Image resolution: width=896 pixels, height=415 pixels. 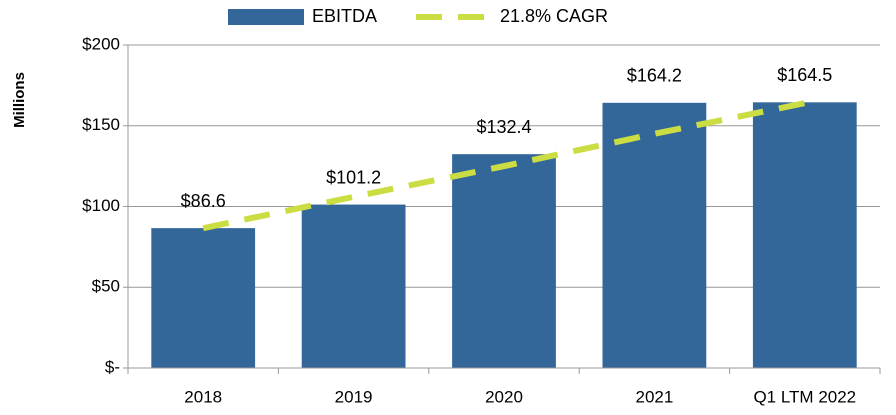 What do you see at coordinates (344, 16) in the screenshot?
I see `legend-label: EBITDA` at bounding box center [344, 16].